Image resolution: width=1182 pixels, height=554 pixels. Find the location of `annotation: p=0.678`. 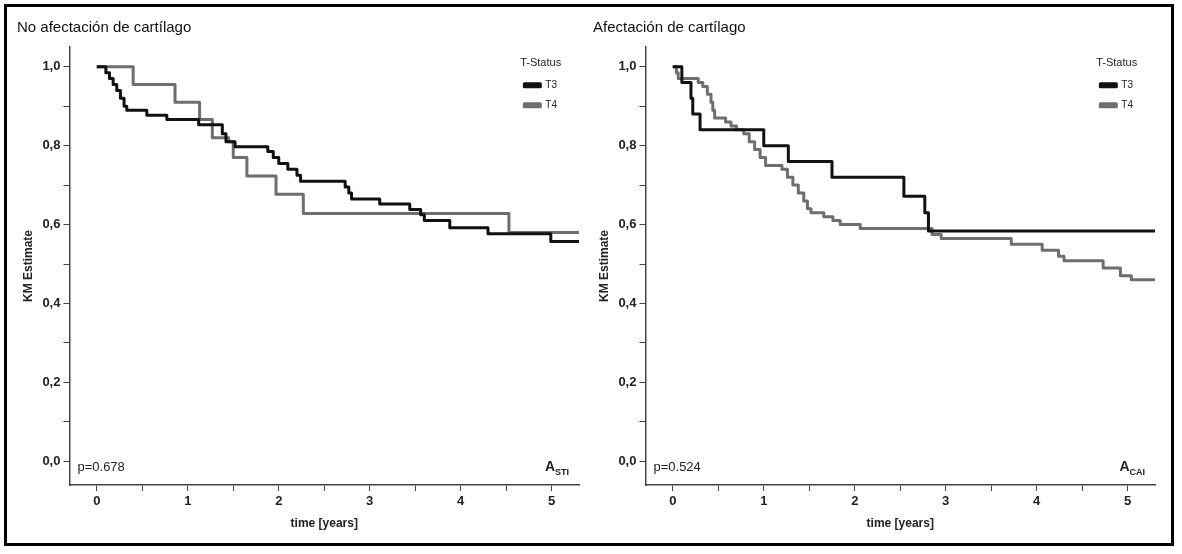

annotation: p=0.678 is located at coordinates (101, 466).